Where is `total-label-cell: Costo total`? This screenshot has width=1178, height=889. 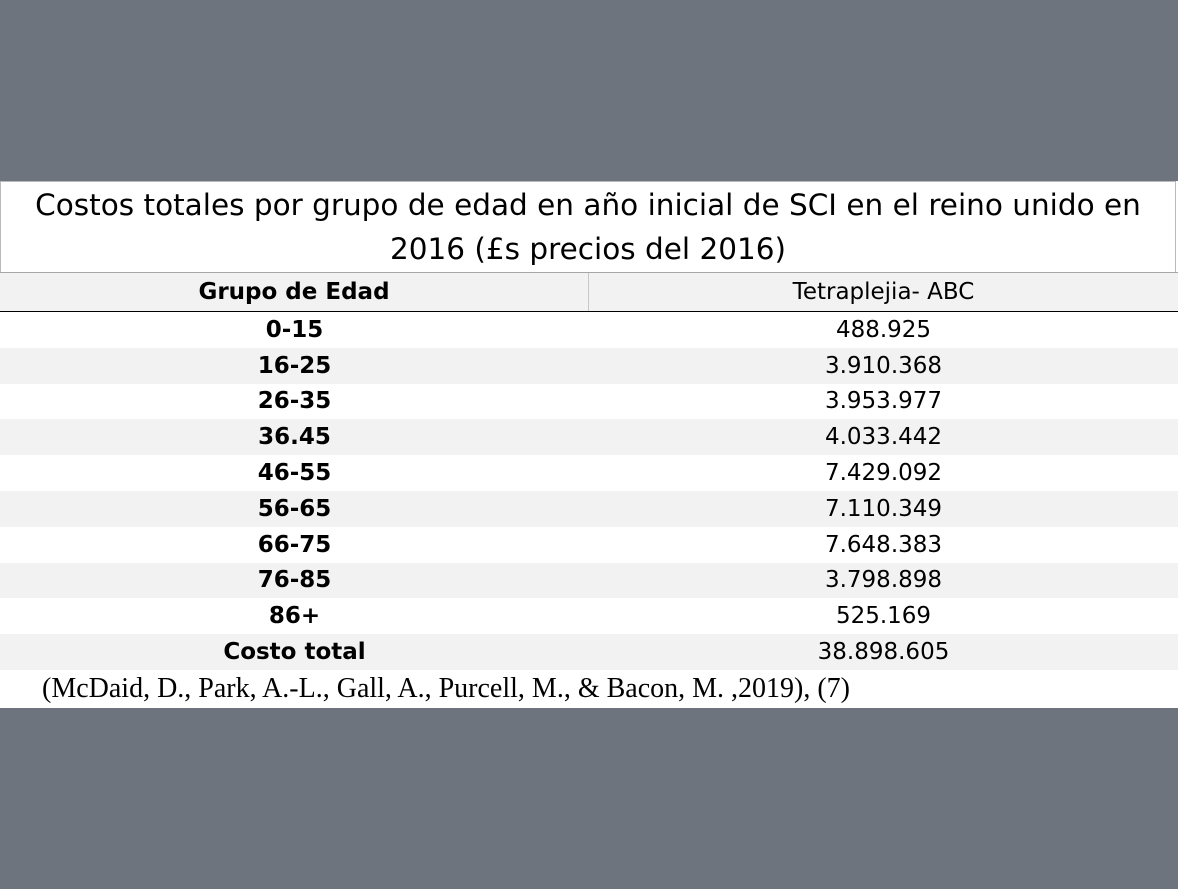
total-label-cell: Costo total is located at coordinates (294, 652).